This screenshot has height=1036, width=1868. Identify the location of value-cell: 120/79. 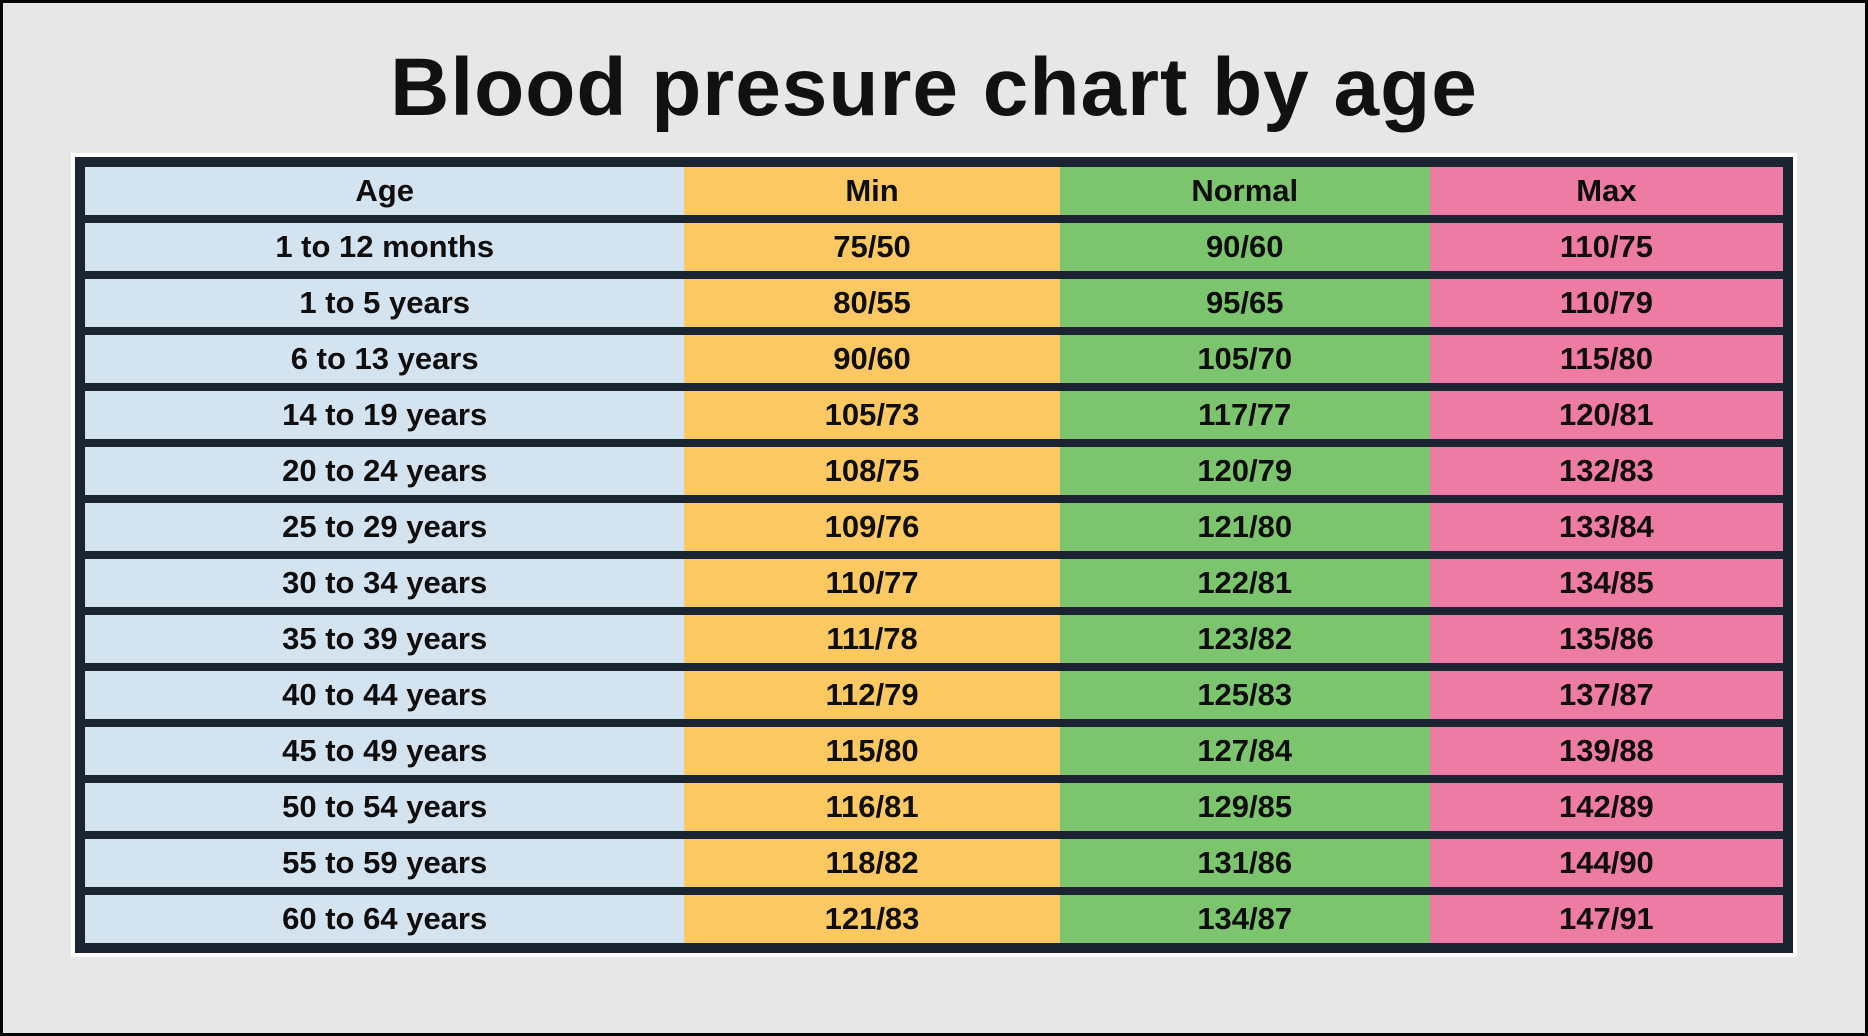
(1244, 469).